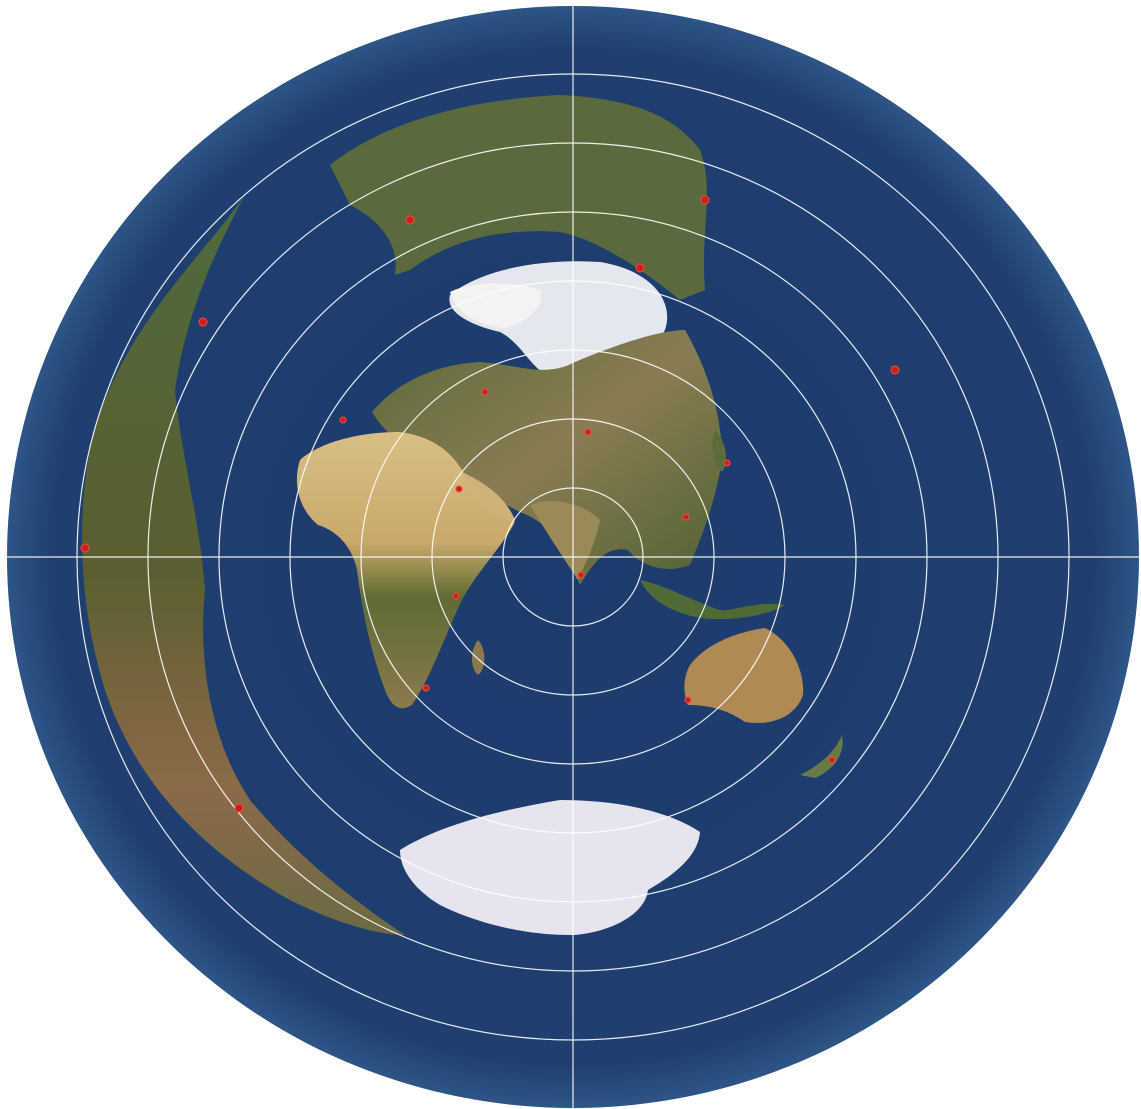 This screenshot has width=1141, height=1109. Describe the element at coordinates (550, 868) in the screenshot. I see `antarctica` at that location.